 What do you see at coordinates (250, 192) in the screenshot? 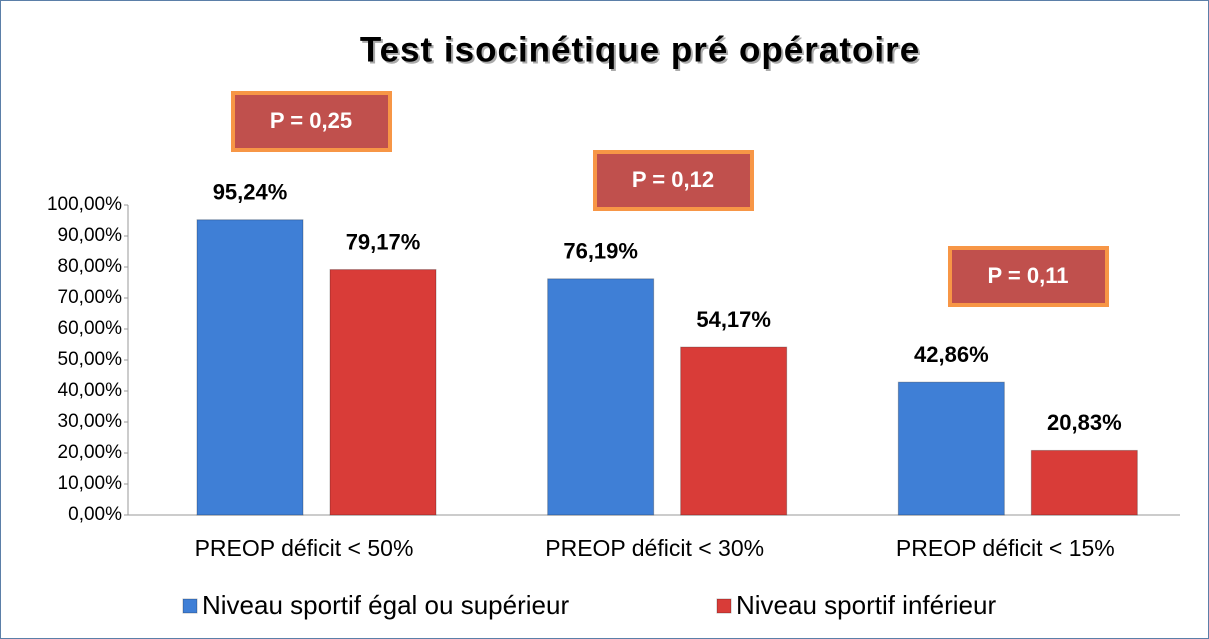
I see `data-label: 95,24%` at bounding box center [250, 192].